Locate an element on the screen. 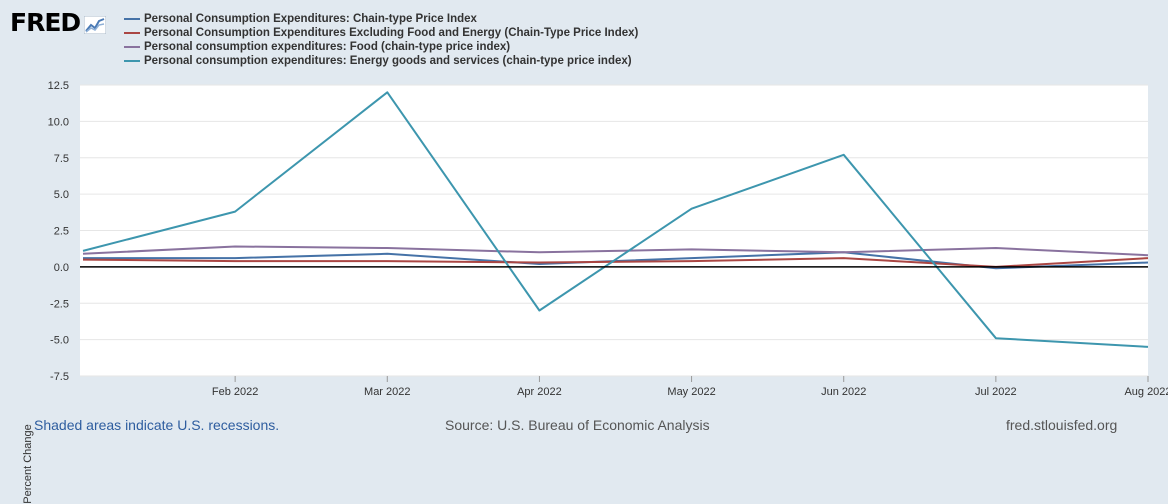 The width and height of the screenshot is (1168, 504). y-tick-label: -7.5 is located at coordinates (59, 377).